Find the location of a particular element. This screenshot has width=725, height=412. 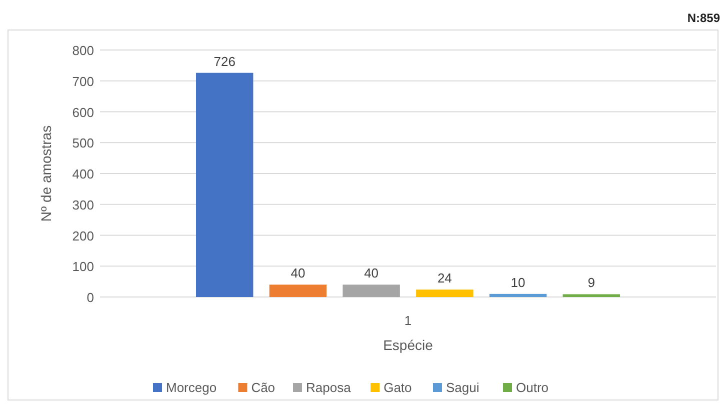

x-tick-label: 1 is located at coordinates (408, 320).